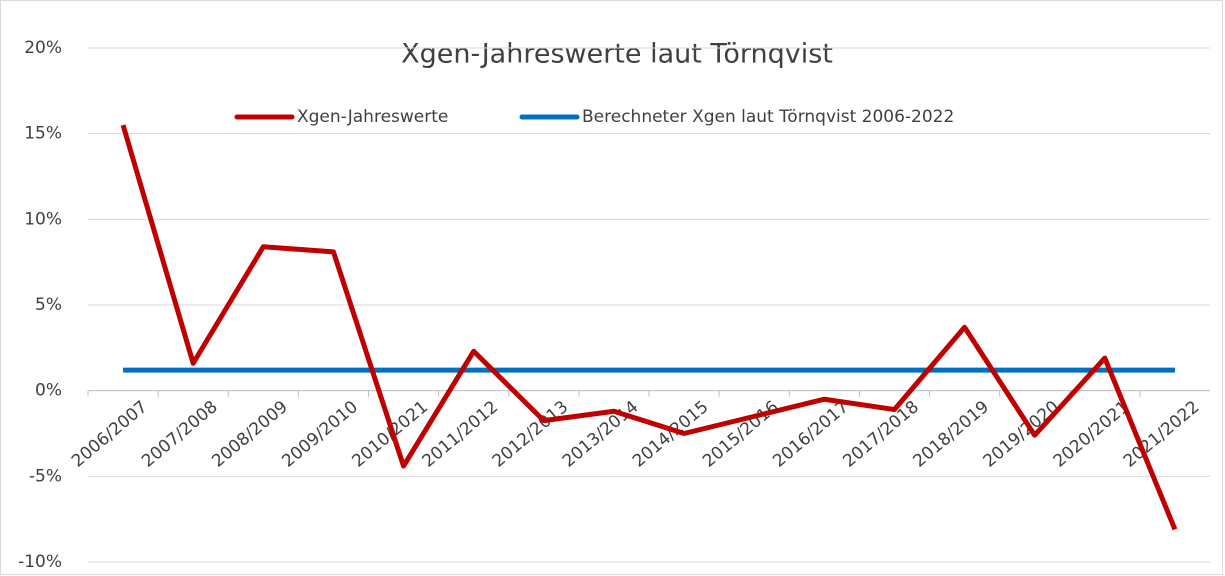 This screenshot has width=1225, height=576. Describe the element at coordinates (40, 562) in the screenshot. I see `y-tick-label: -10%` at that location.